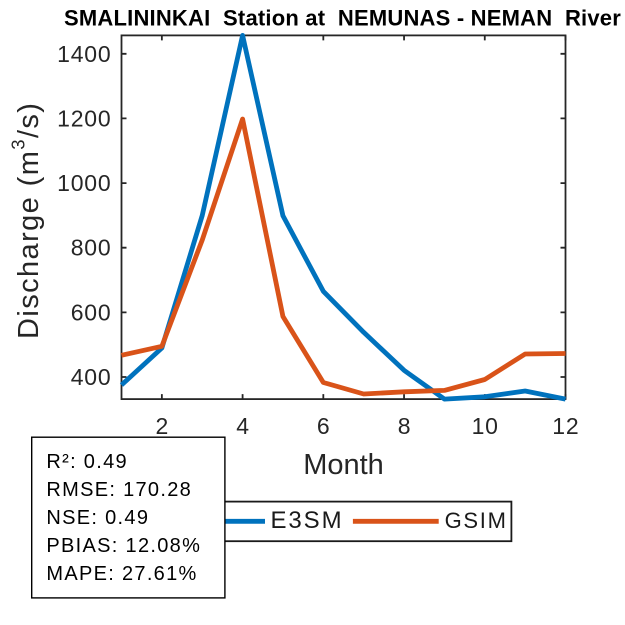 The width and height of the screenshot is (625, 625). I want to click on svg-text: NSE: 0.49, so click(97, 518).